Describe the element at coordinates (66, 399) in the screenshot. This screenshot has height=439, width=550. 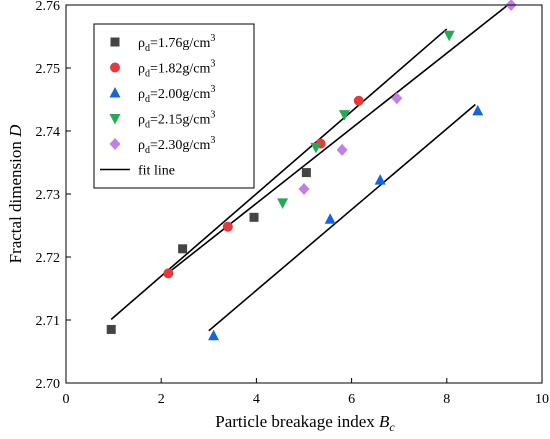
I see `x-tick-label: 0` at that location.